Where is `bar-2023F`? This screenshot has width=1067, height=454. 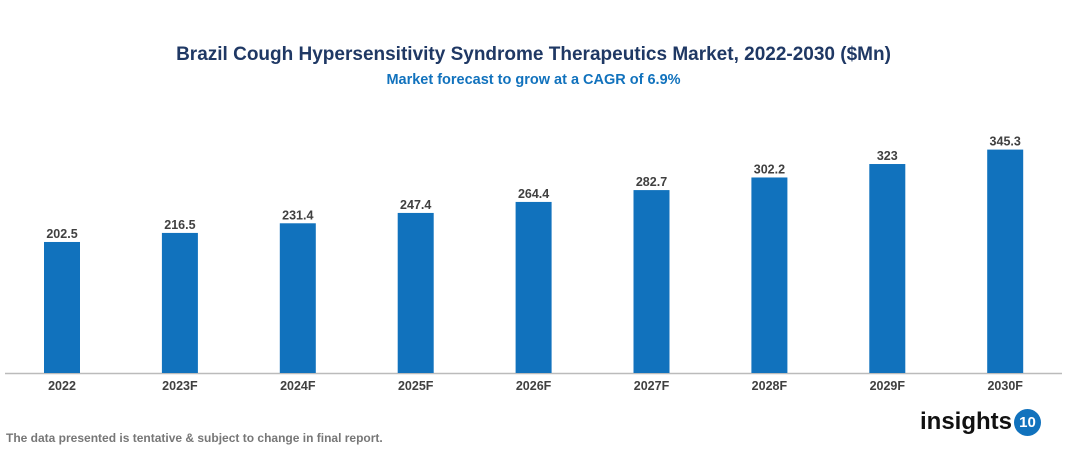 bar-2023F is located at coordinates (179, 302).